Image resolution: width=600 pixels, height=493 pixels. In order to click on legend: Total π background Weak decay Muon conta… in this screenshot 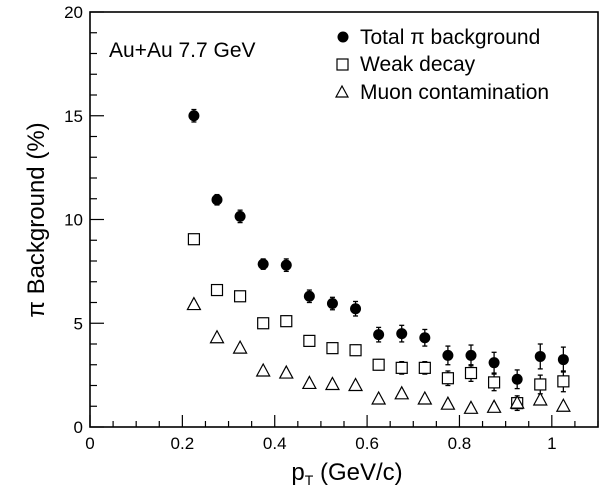, I will do `click(441, 65)`.